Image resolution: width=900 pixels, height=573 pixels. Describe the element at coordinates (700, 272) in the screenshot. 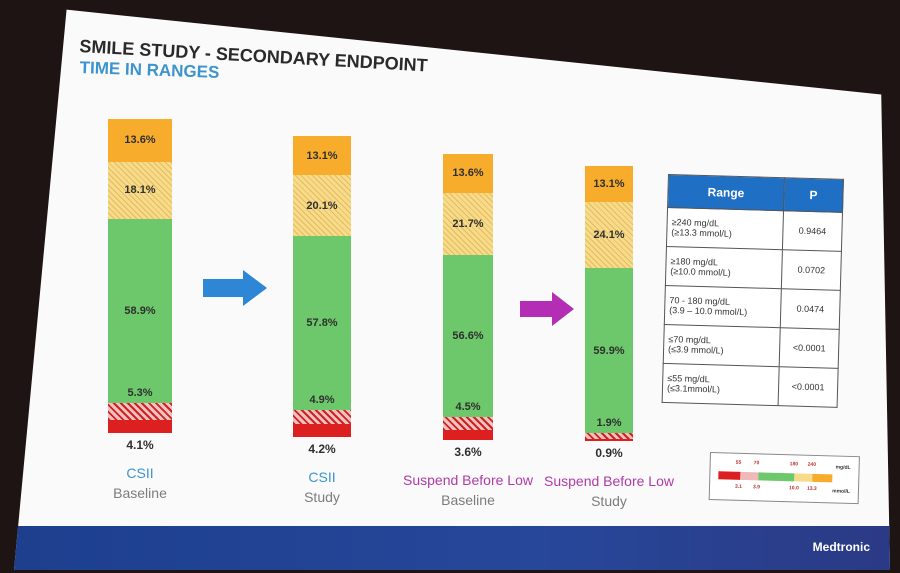

I see `range-text: (≥10.0 mmol/L)` at that location.